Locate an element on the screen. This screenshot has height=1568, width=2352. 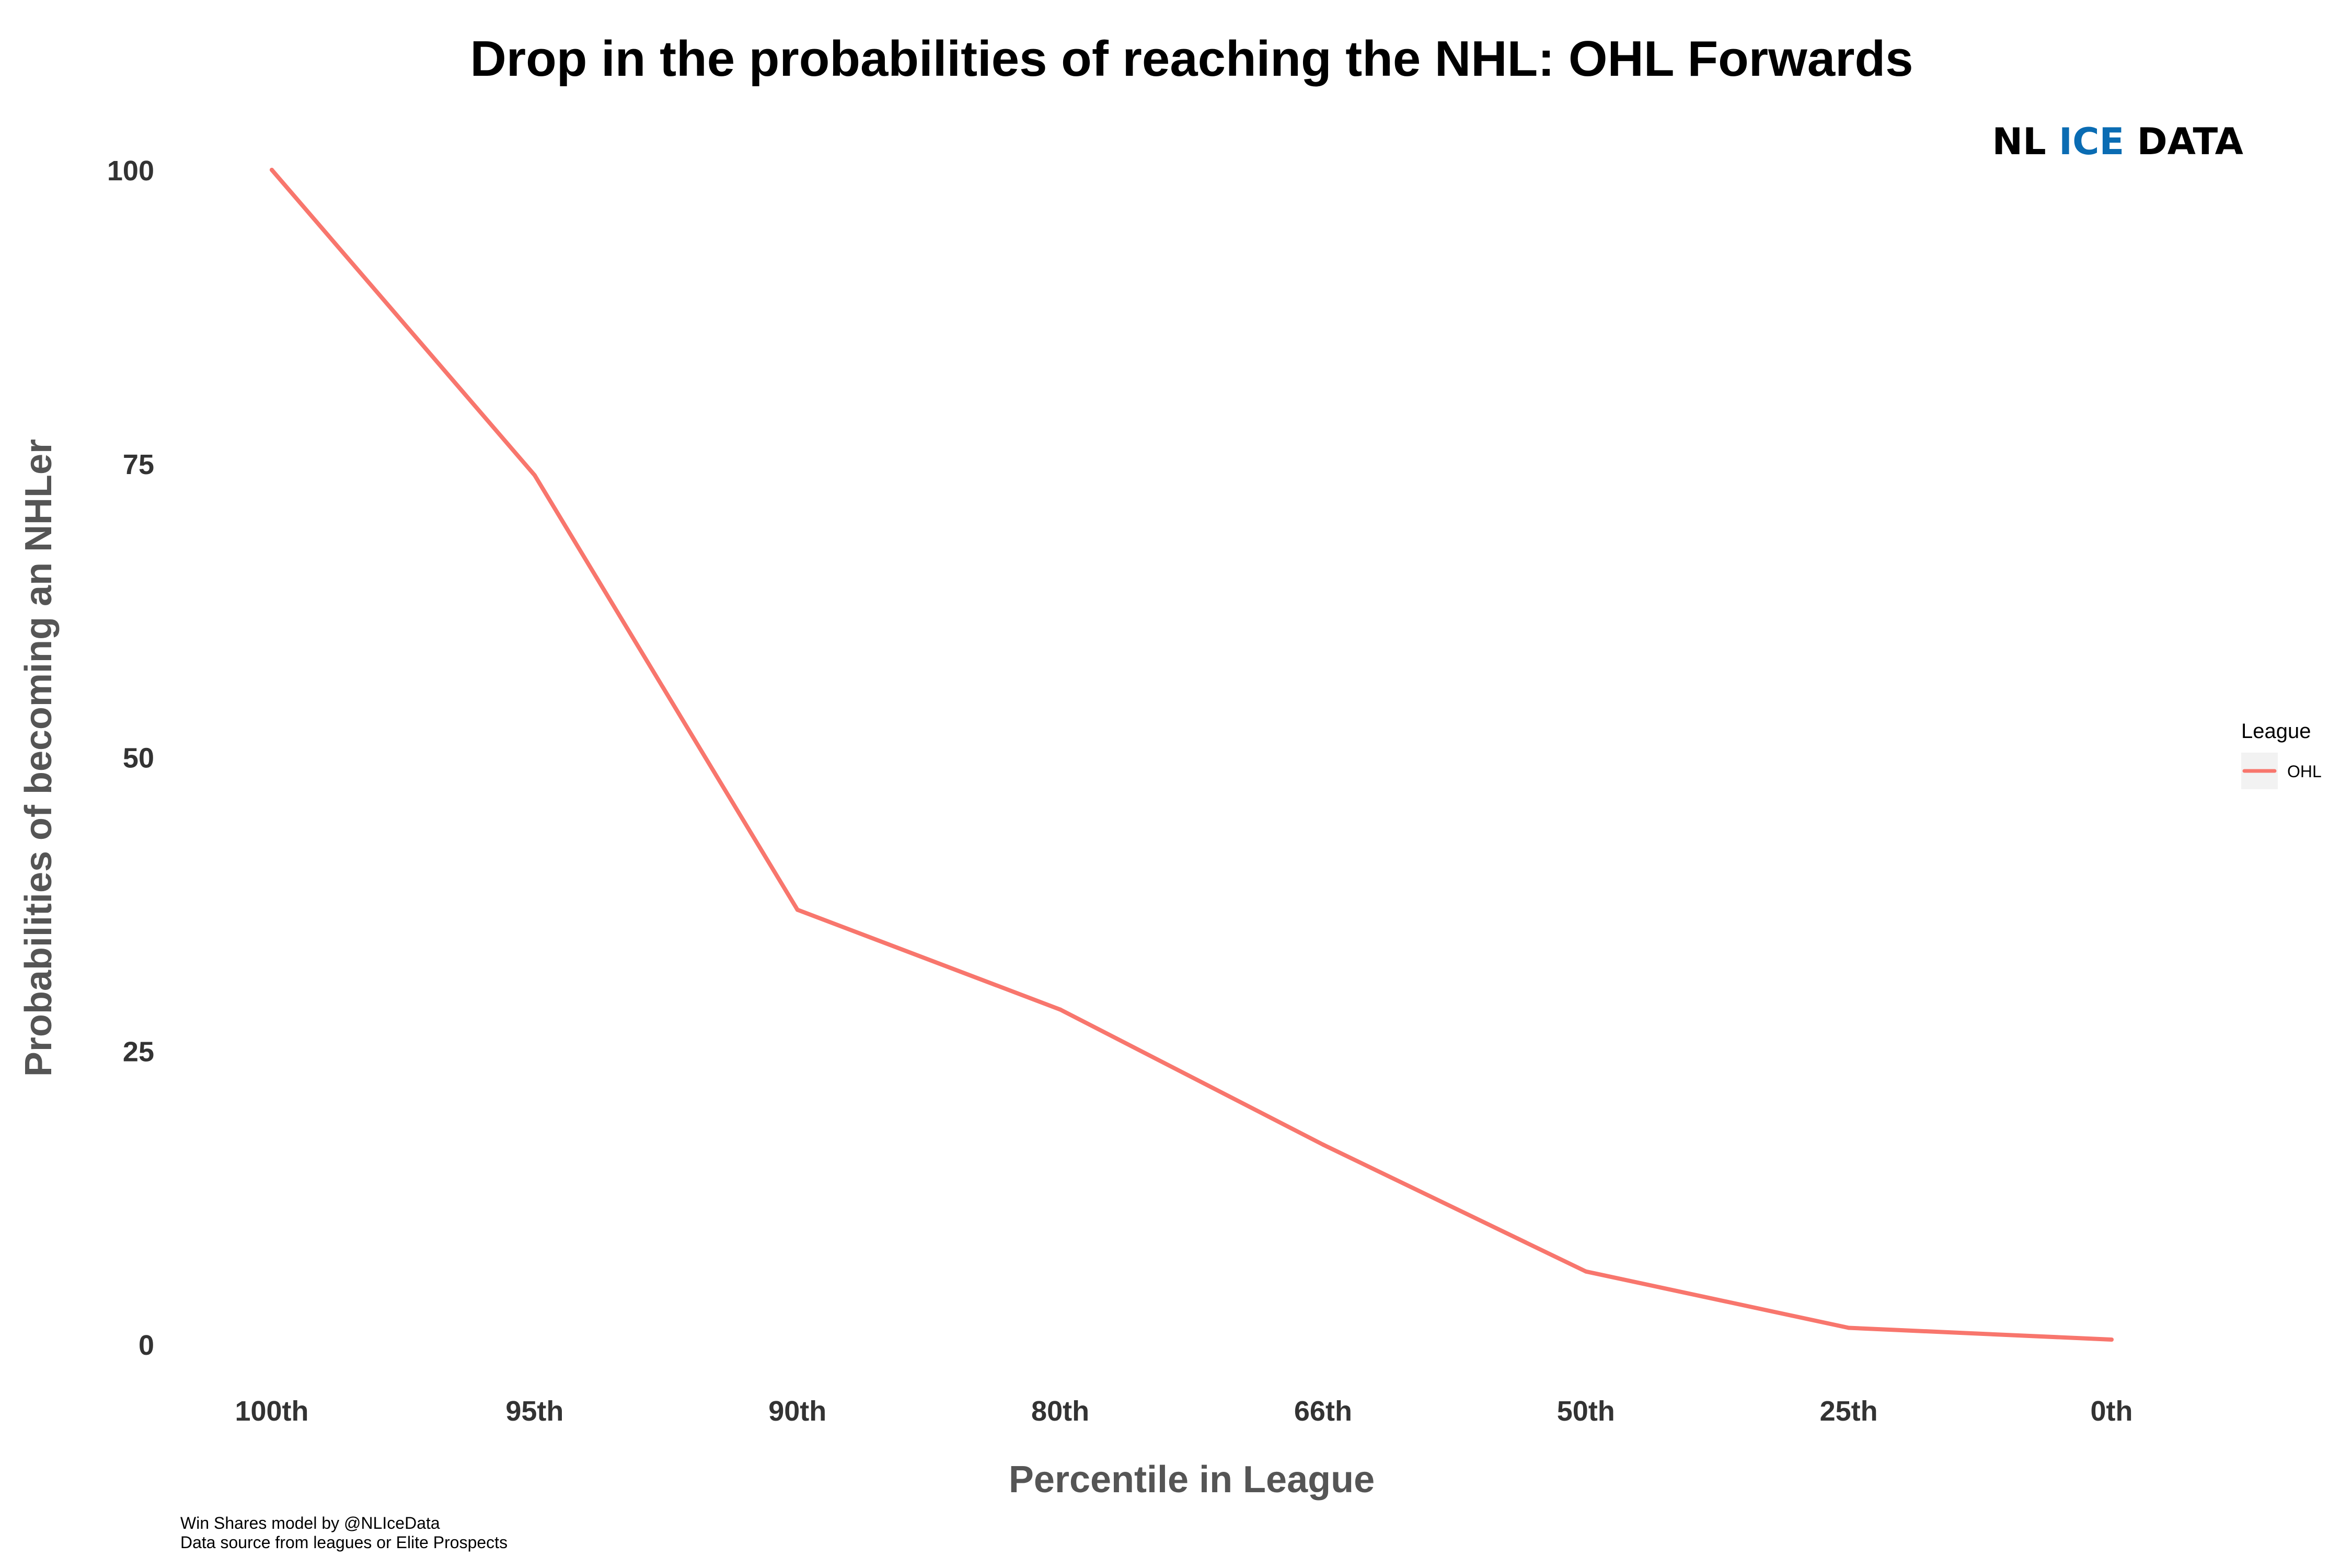
data-point-66th is located at coordinates (1323, 1145).